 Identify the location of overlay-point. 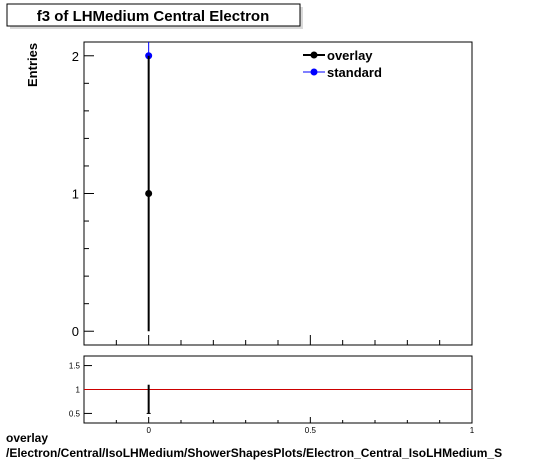
(149, 193).